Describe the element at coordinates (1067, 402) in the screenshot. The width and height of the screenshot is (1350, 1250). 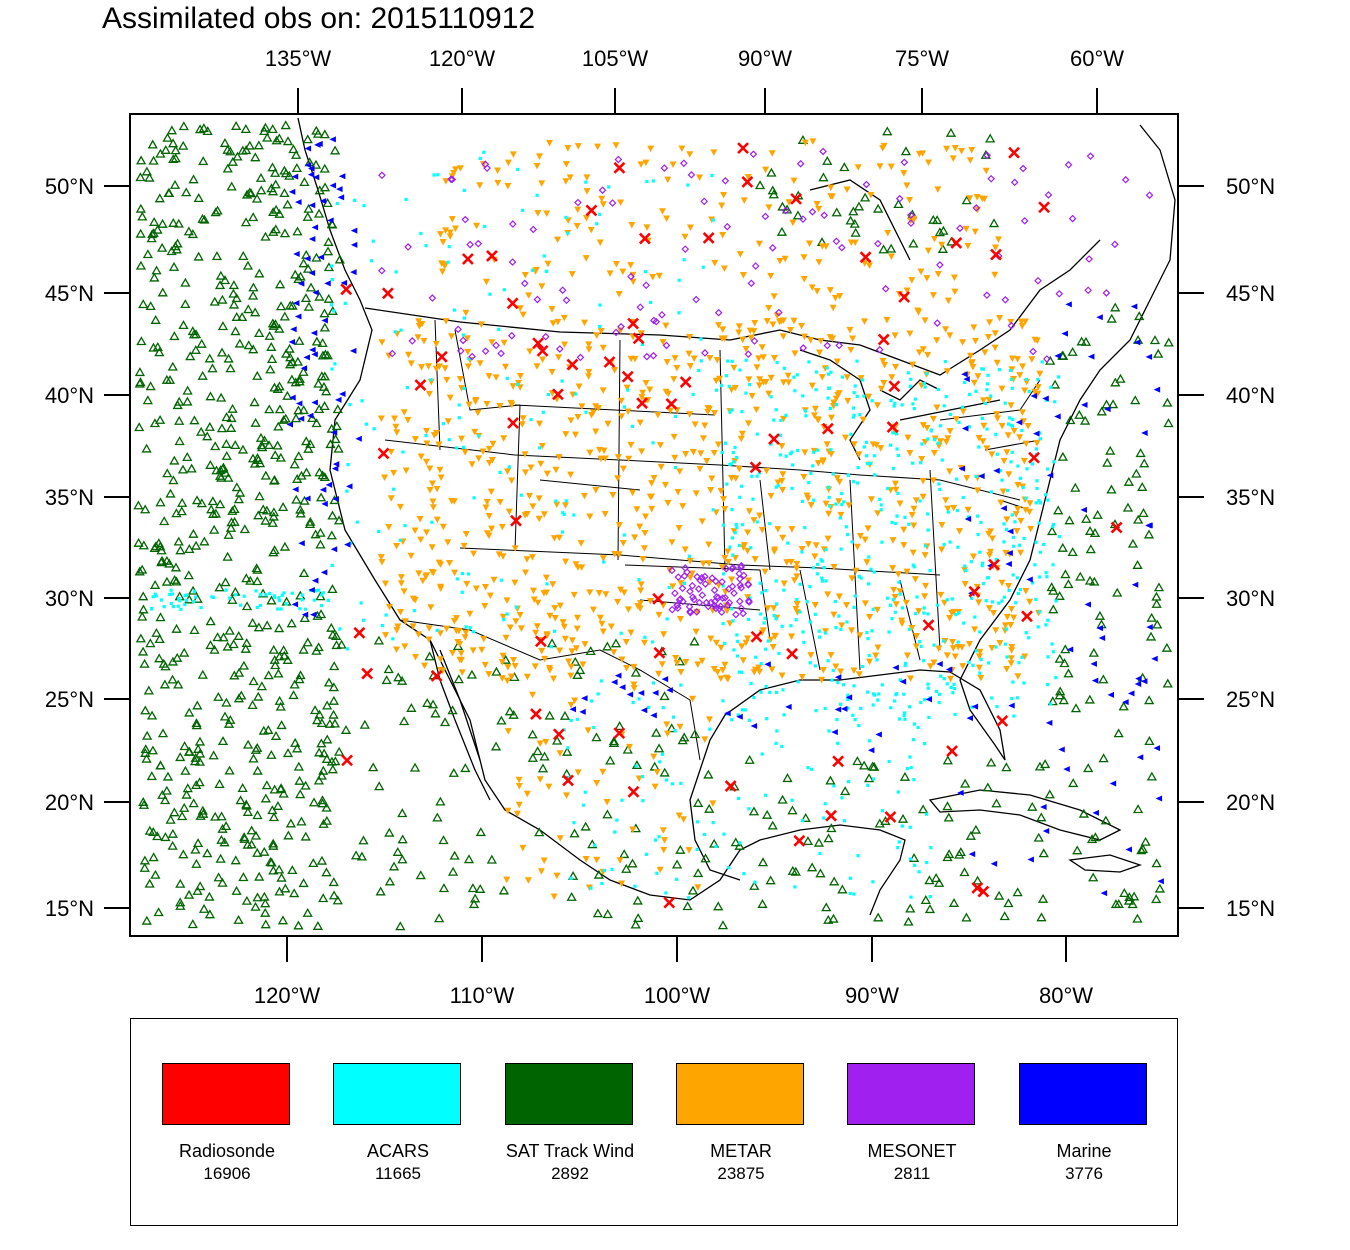
I see `east-coastline` at that location.